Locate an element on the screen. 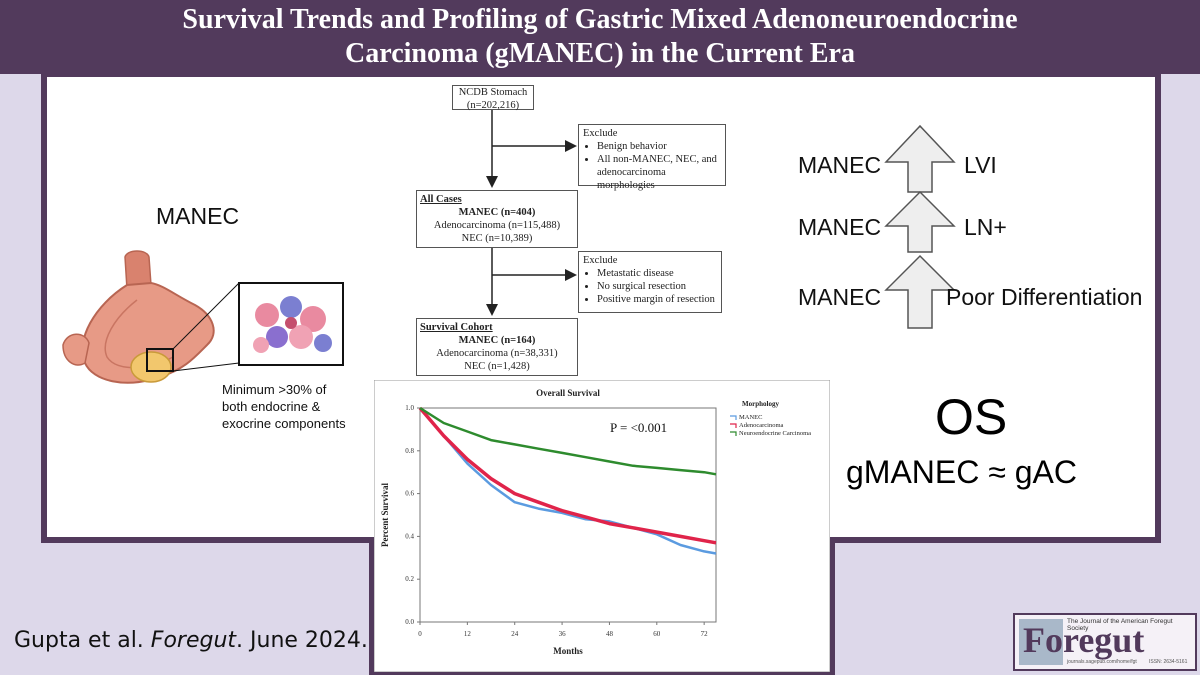 The height and width of the screenshot is (675, 1200). all-cases-line: Adenocarcinoma (n=115,488) is located at coordinates (497, 225).